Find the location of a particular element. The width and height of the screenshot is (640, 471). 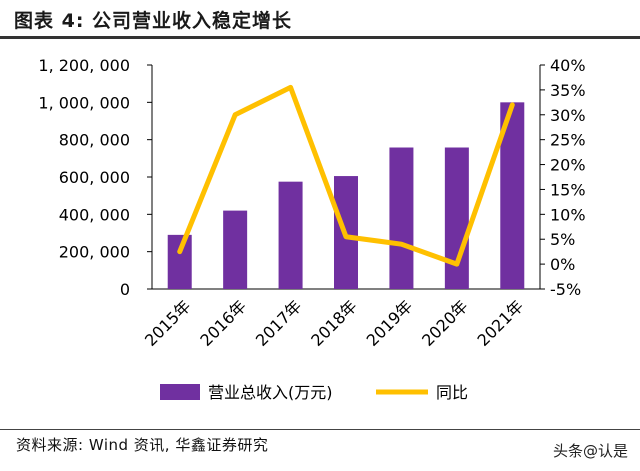

right-tick-label: 0% is located at coordinates (562, 264).